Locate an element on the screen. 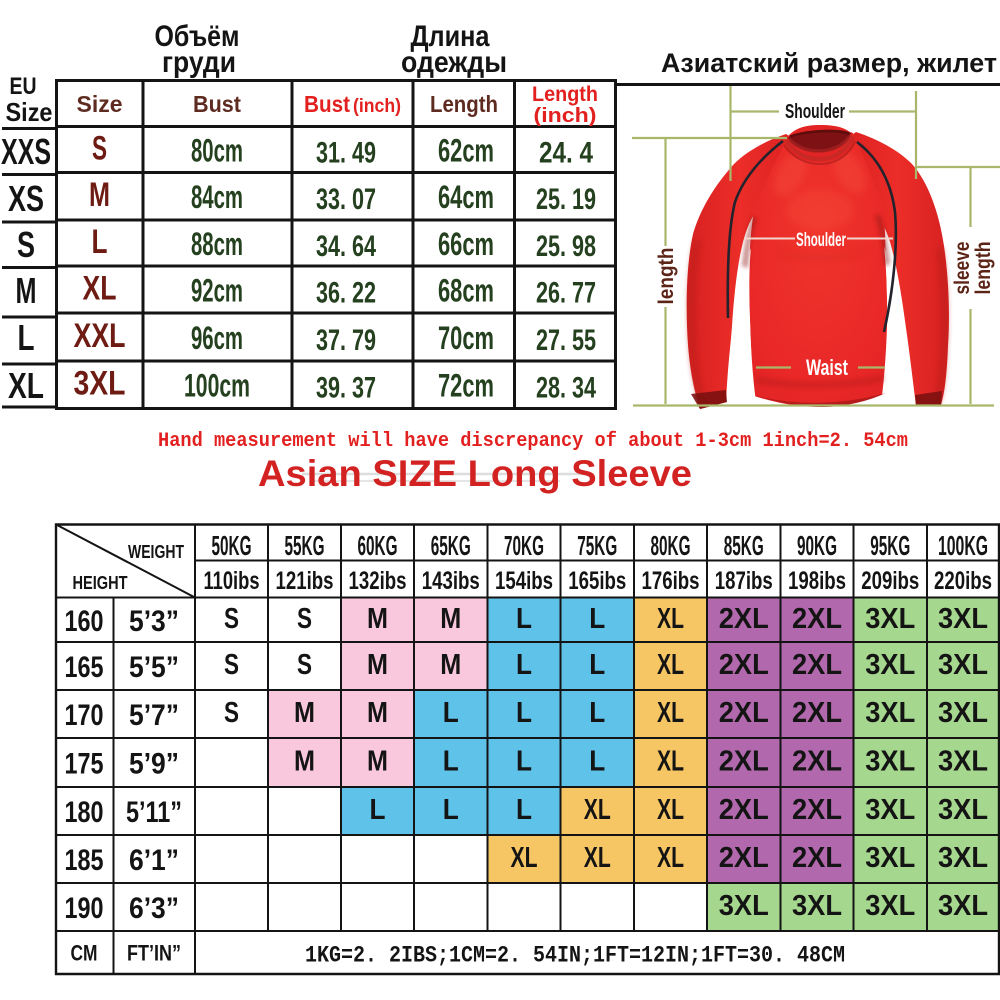 This screenshot has height=1000, width=1000. svg-text: 180 is located at coordinates (84, 812).